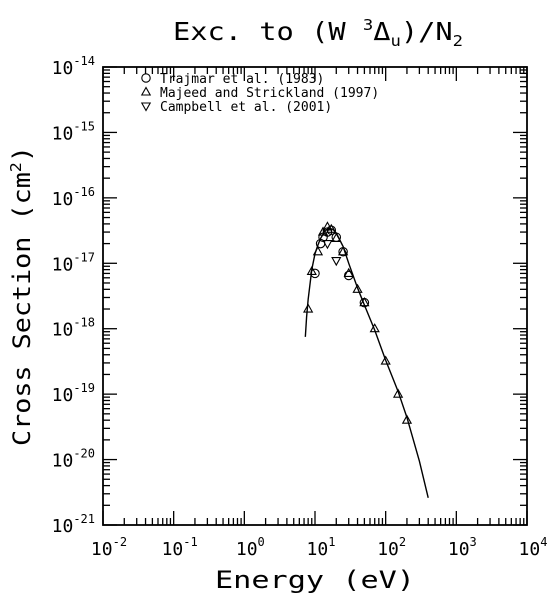 This screenshot has width=560, height=600. What do you see at coordinates (250, 547) in the screenshot?
I see `x-tick-label: 10⁰` at bounding box center [250, 547].